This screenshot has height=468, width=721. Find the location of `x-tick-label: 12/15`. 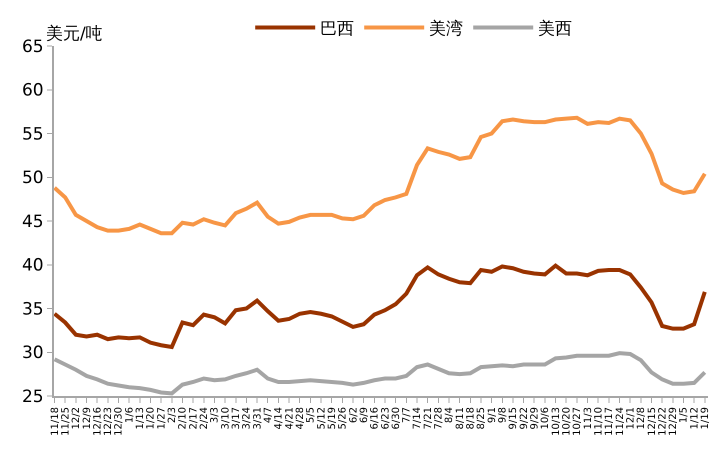

x-tick-label: 12/15 is located at coordinates (652, 421).